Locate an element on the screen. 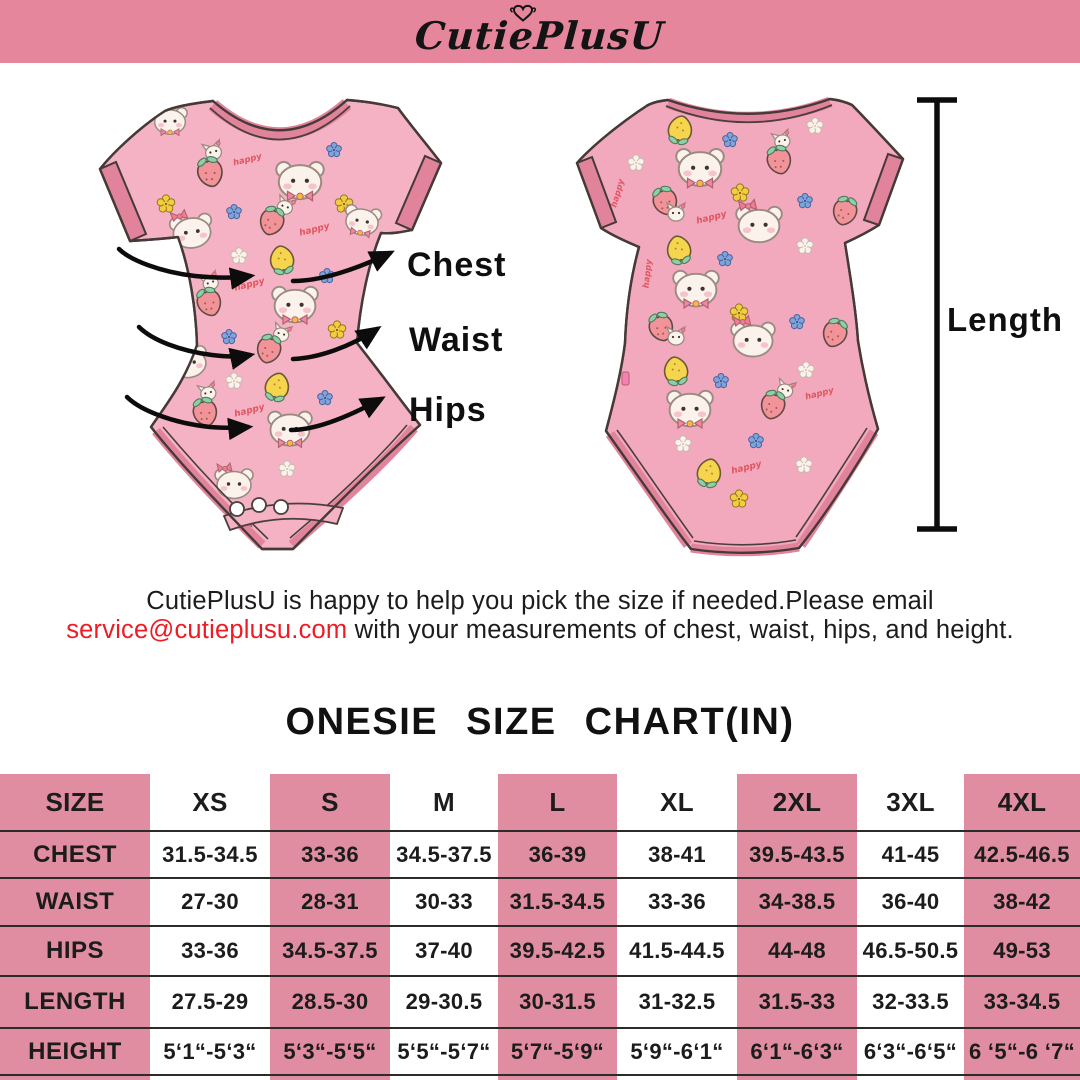 The width and height of the screenshot is (1080, 1080). table-cell: 44-48 is located at coordinates (797, 950).